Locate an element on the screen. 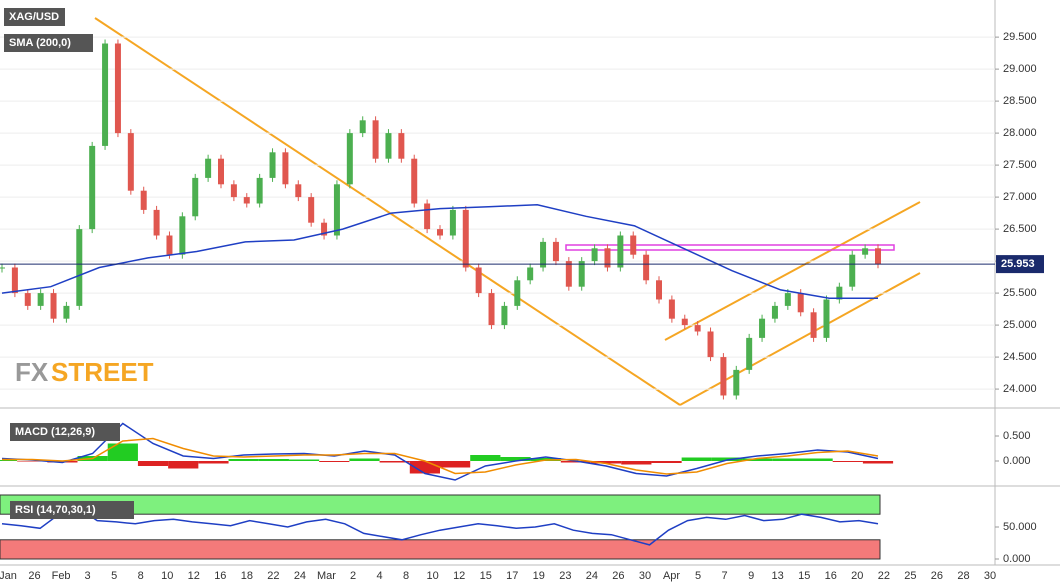 The width and height of the screenshot is (1060, 587). x-tick-label: Jan is located at coordinates (8, 576).